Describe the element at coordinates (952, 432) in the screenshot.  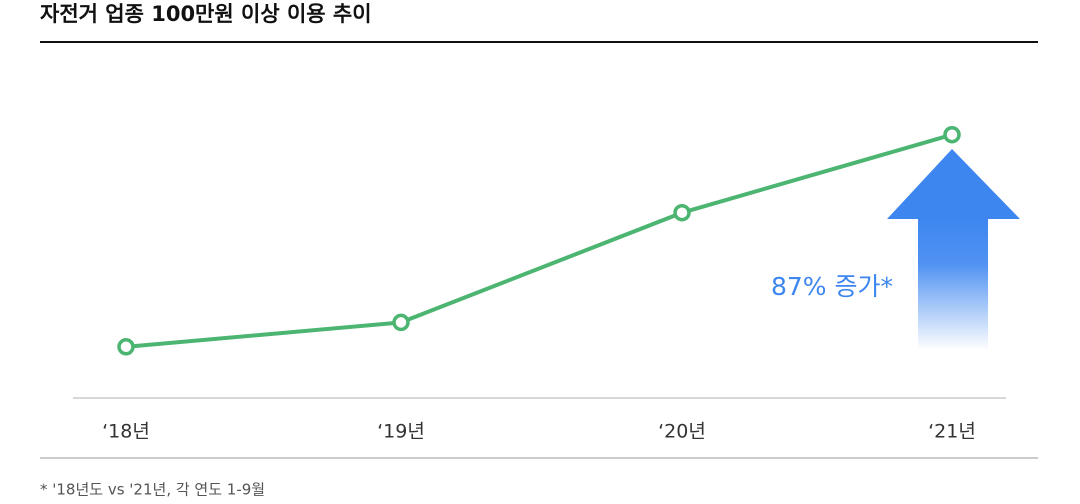
I see `x-tick-label: ‘21년` at that location.